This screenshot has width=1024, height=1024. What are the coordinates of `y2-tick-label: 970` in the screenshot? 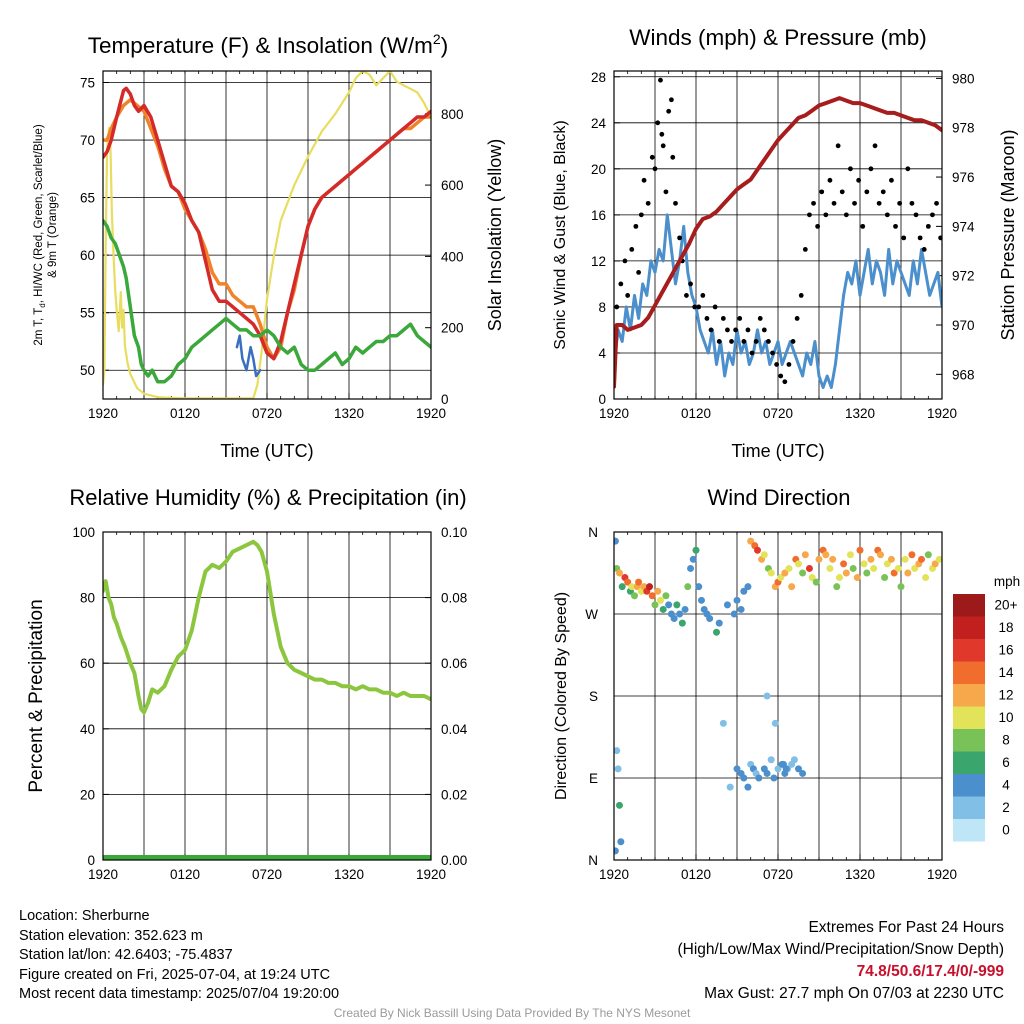 It's located at (963, 325).